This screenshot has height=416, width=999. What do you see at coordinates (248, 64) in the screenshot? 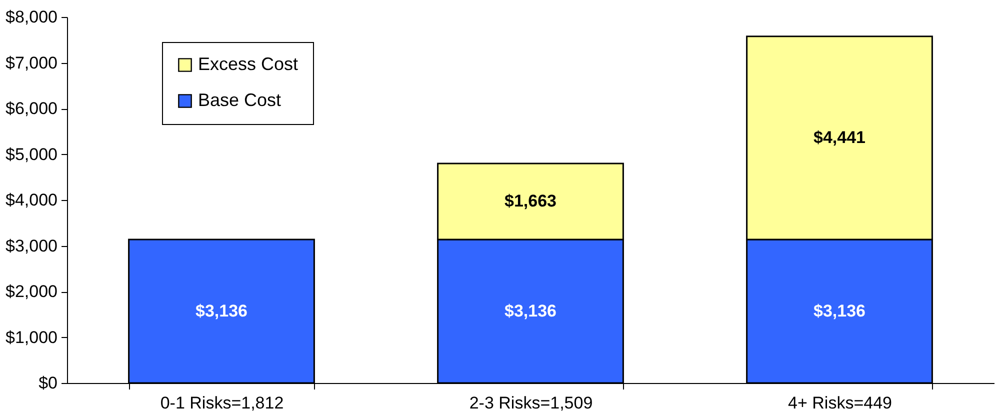
I see `legend-label: Excess Cost` at bounding box center [248, 64].